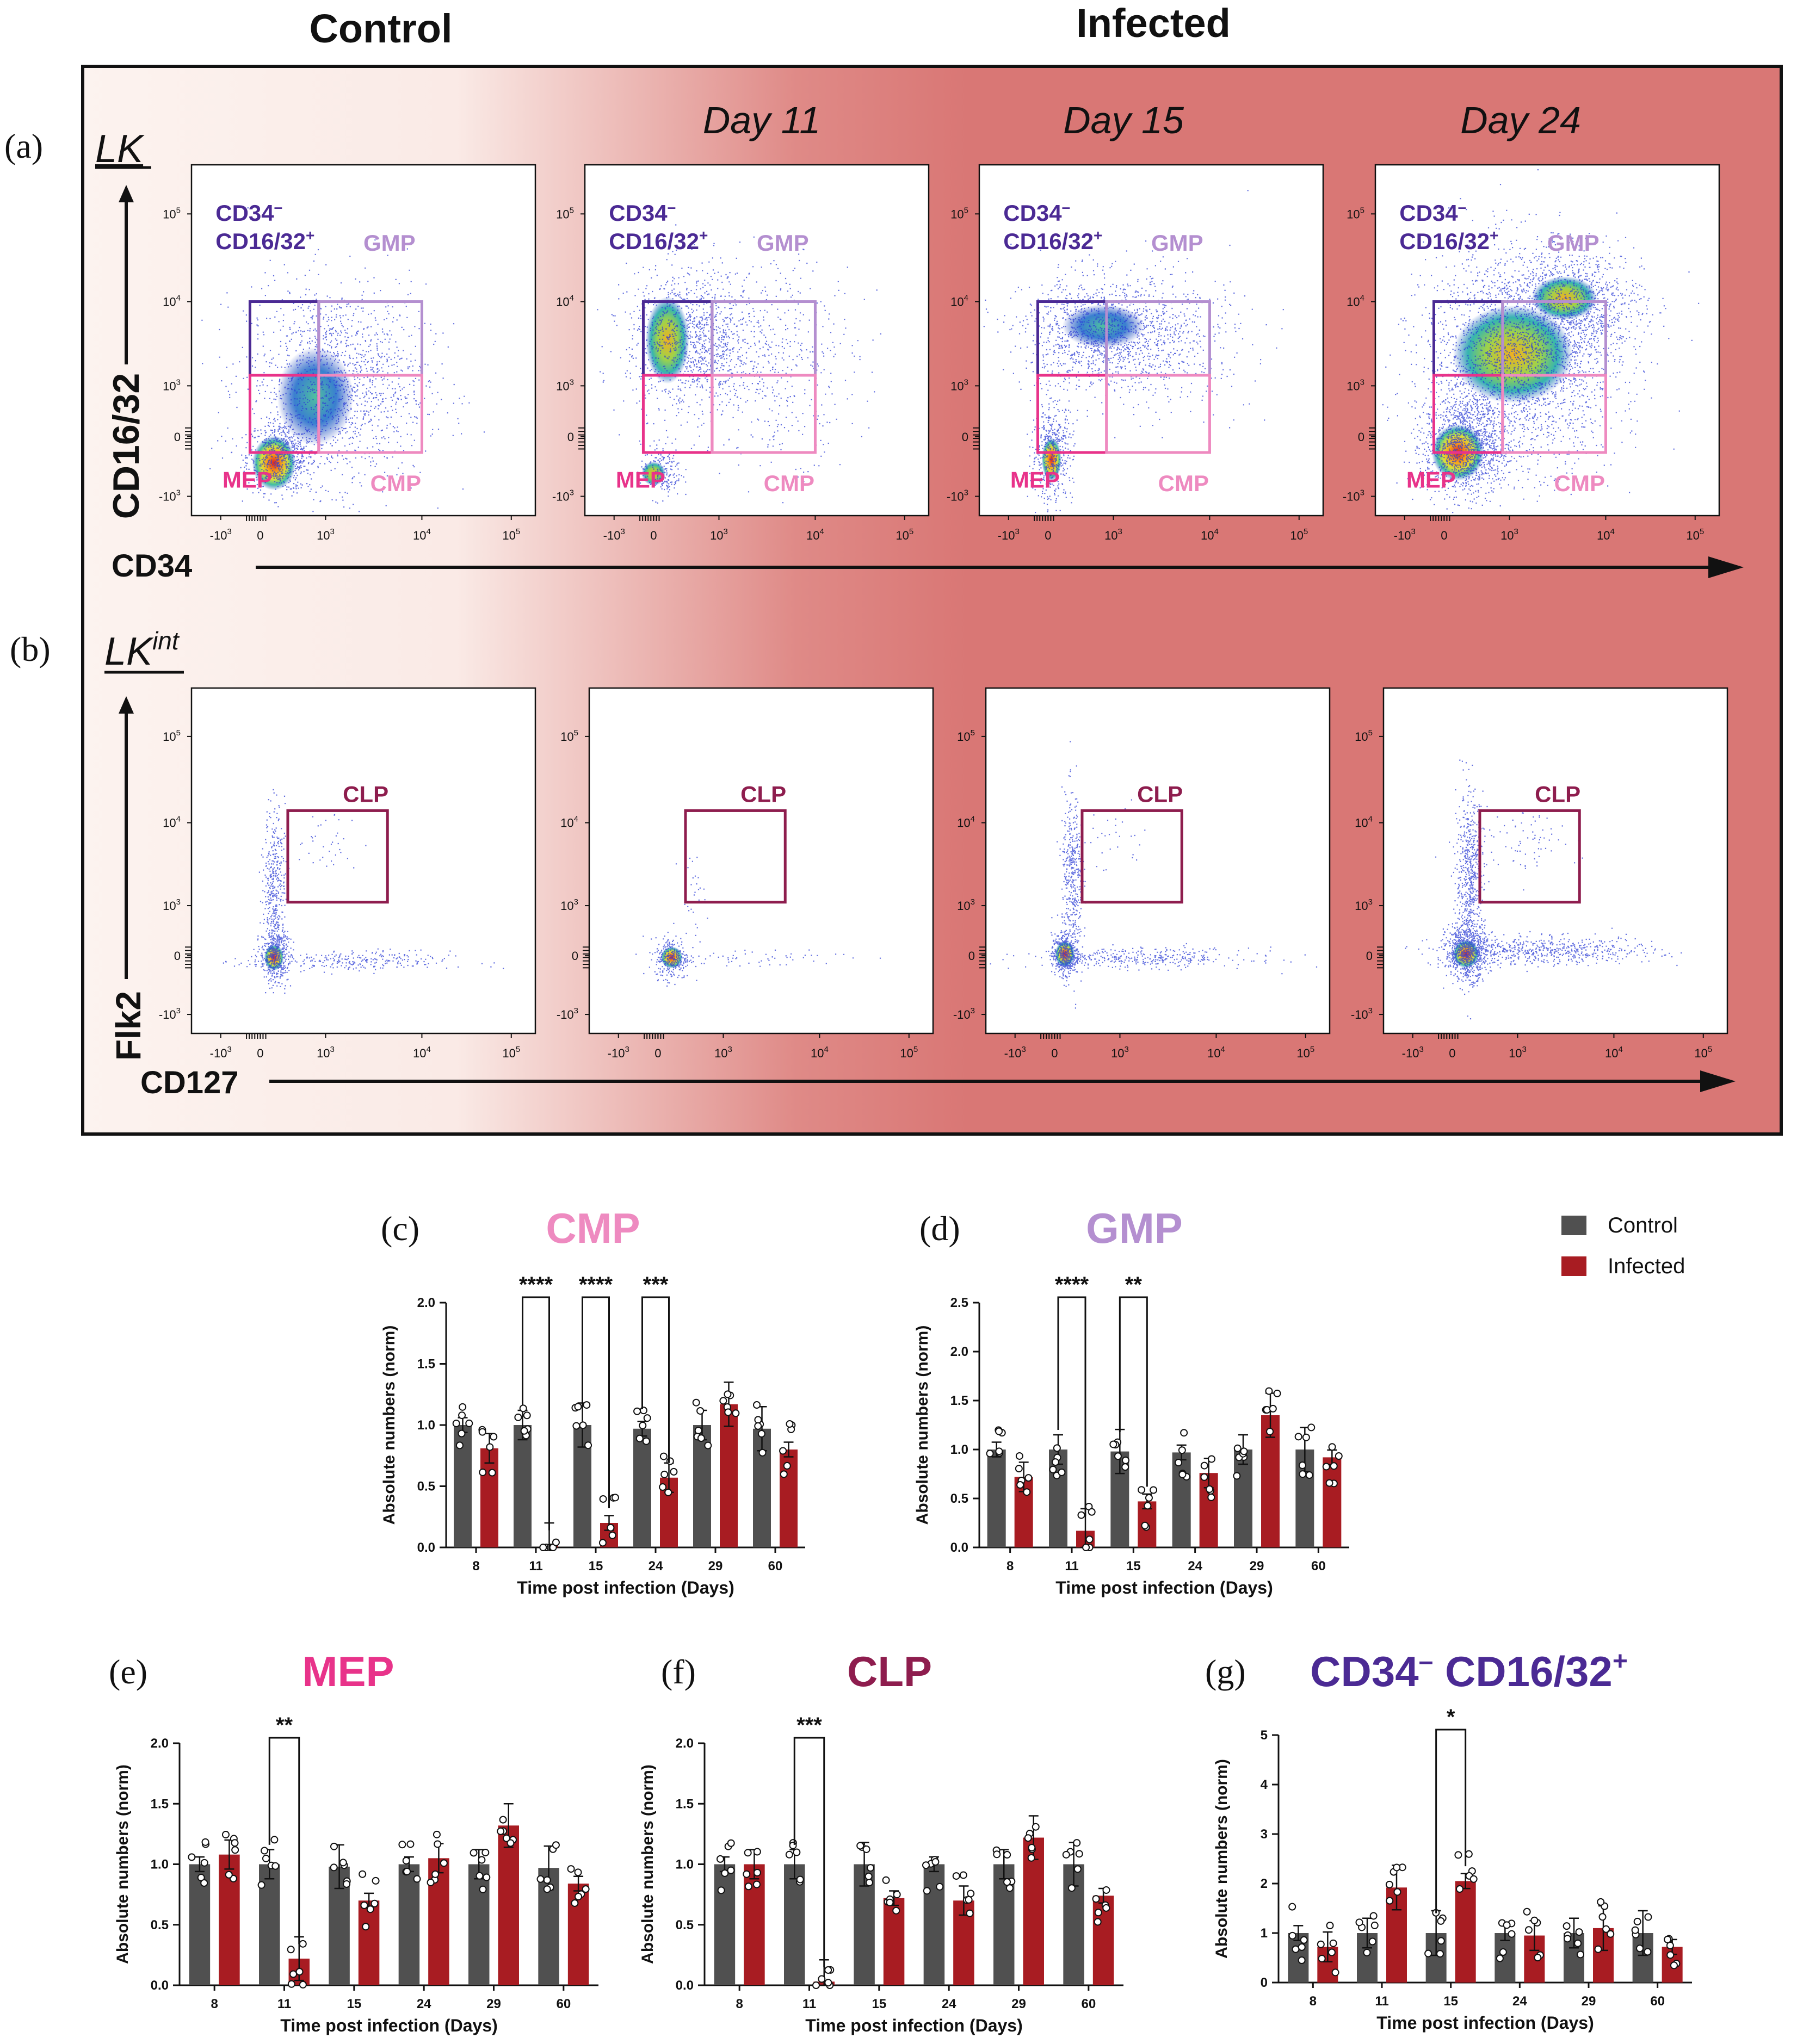 The width and height of the screenshot is (1797, 2044). Describe the element at coordinates (127, 193) in the screenshot. I see `y-axis-arrowhead-a` at that location.